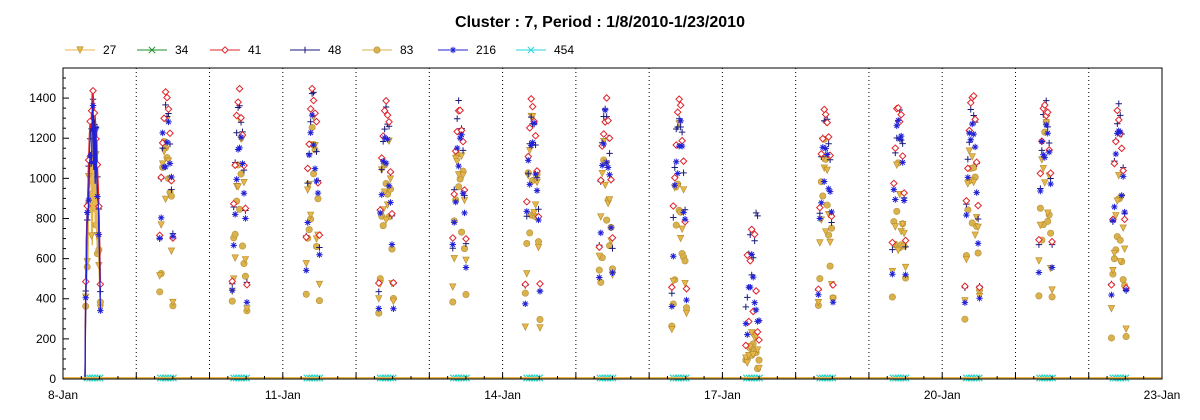 The image size is (1200, 420). Describe the element at coordinates (486, 50) in the screenshot. I see `legend-label: 216` at that location.